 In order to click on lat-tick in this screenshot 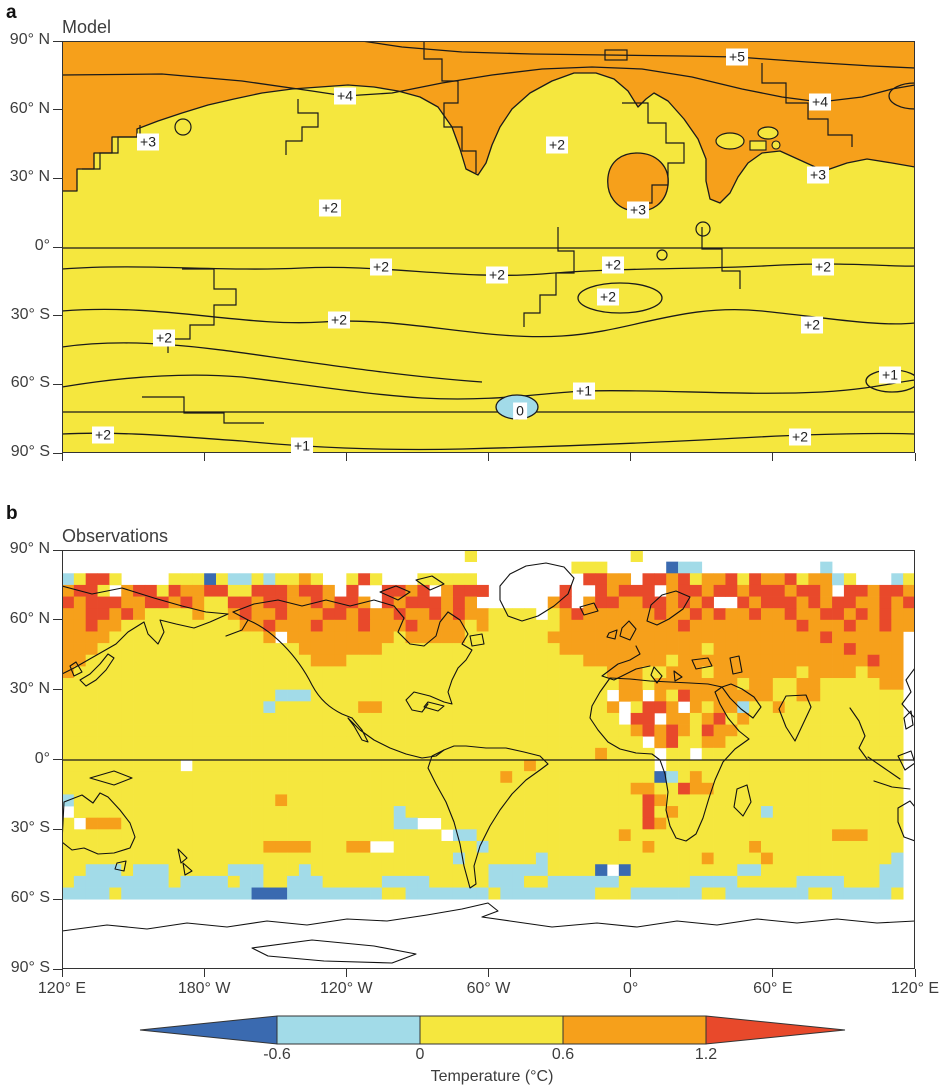, I will do `click(57, 620)`.